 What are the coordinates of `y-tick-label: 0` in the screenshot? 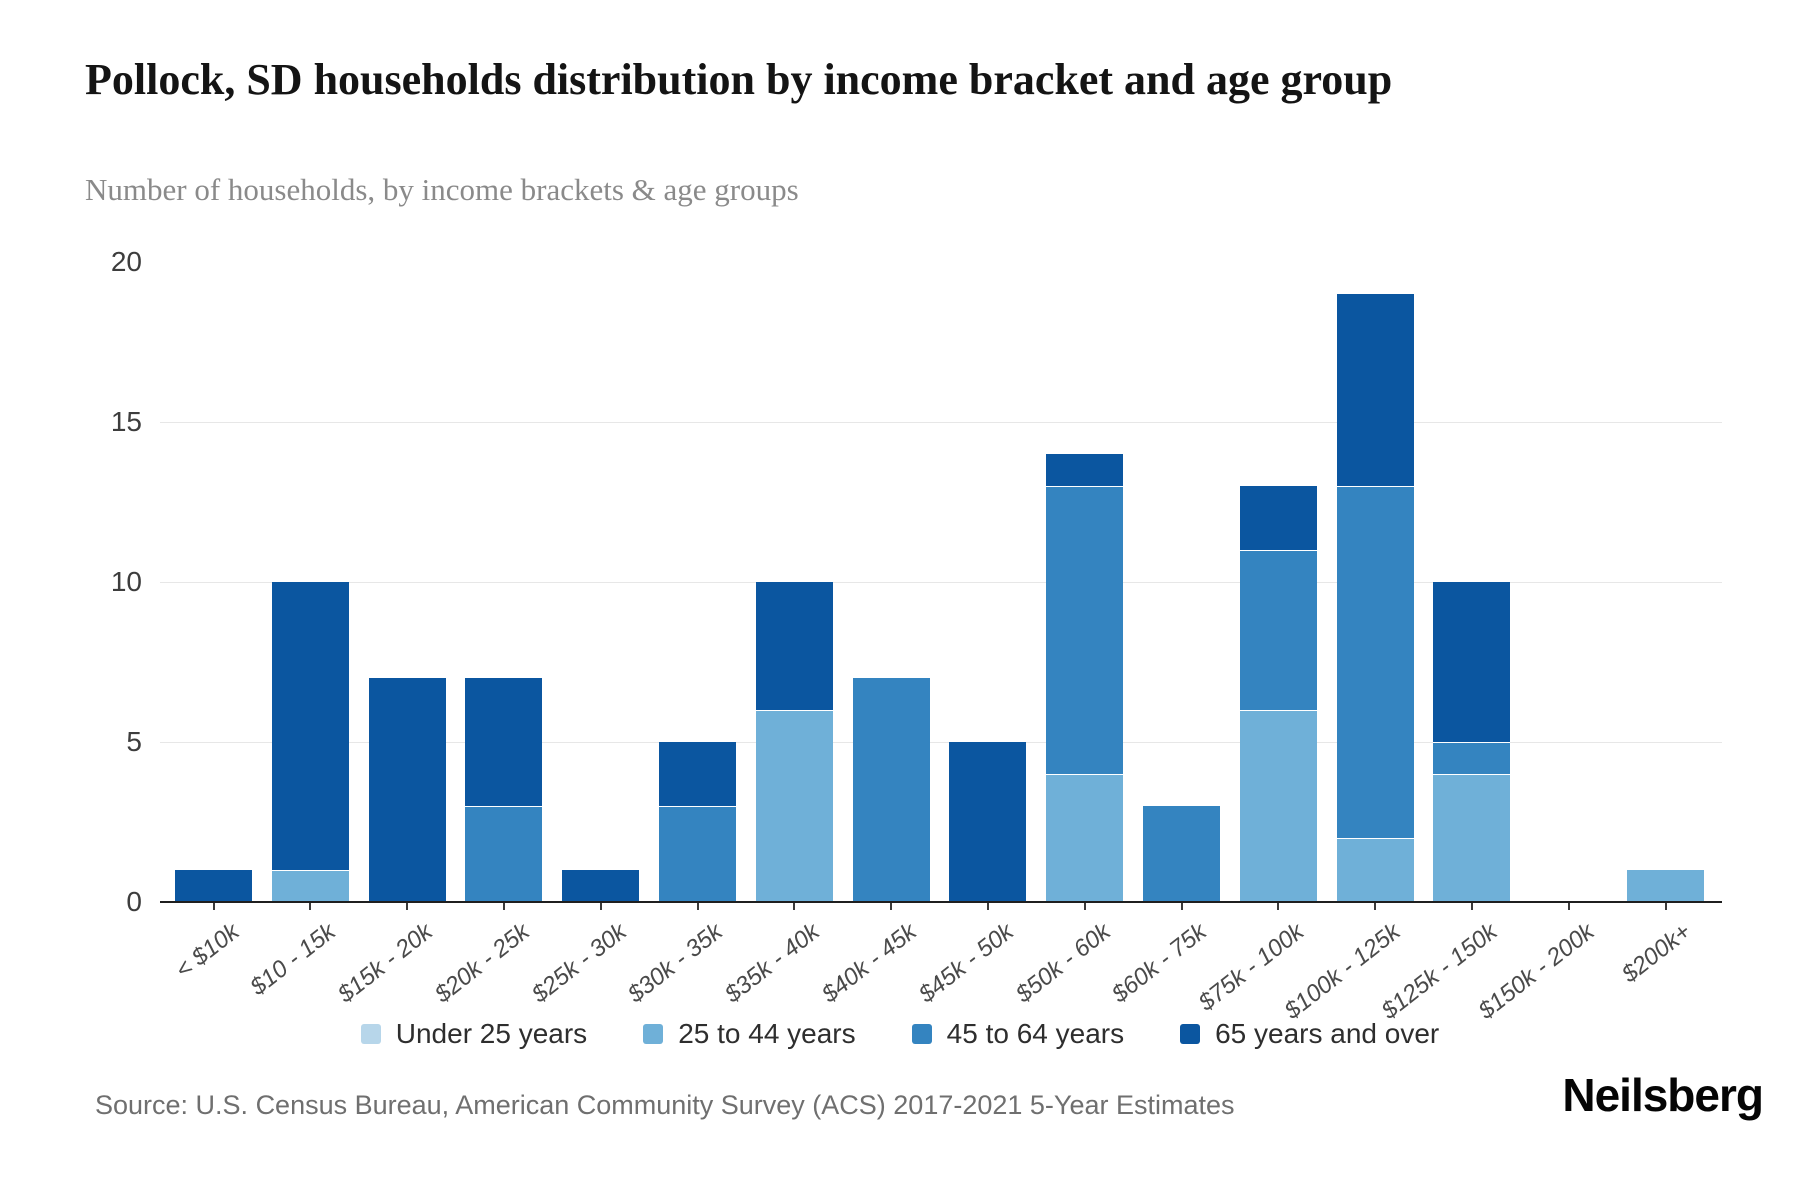 It's located at (134, 901).